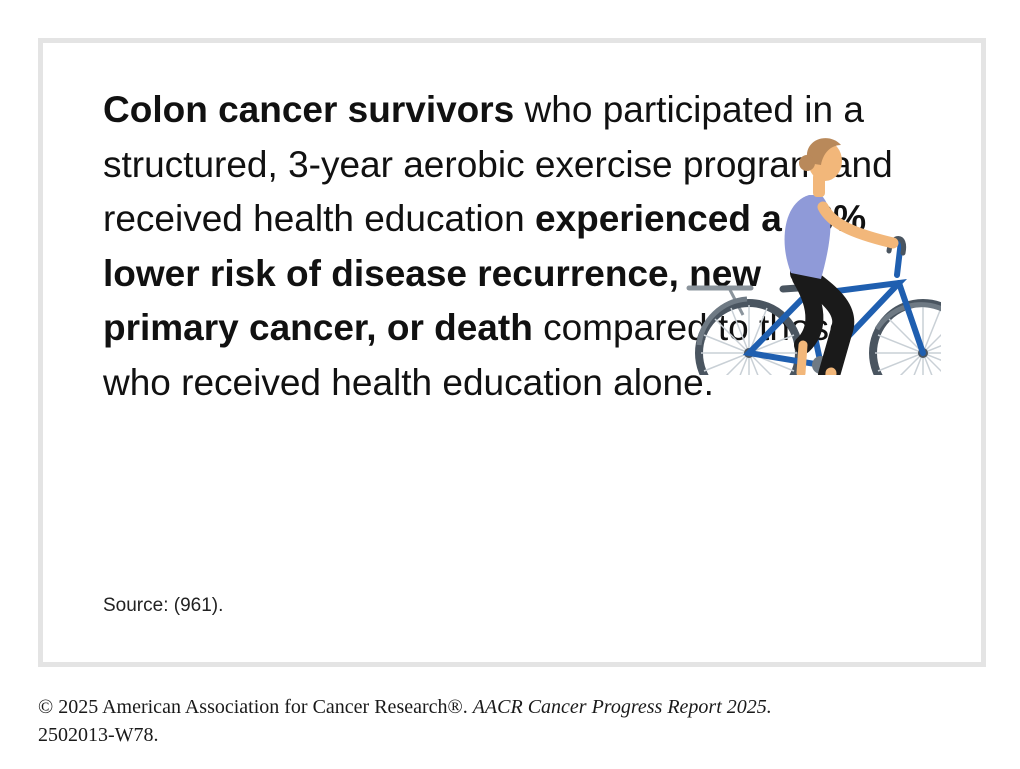 The height and width of the screenshot is (769, 1020). Describe the element at coordinates (98, 735) in the screenshot. I see `figure-code: 2502013-W78.` at that location.